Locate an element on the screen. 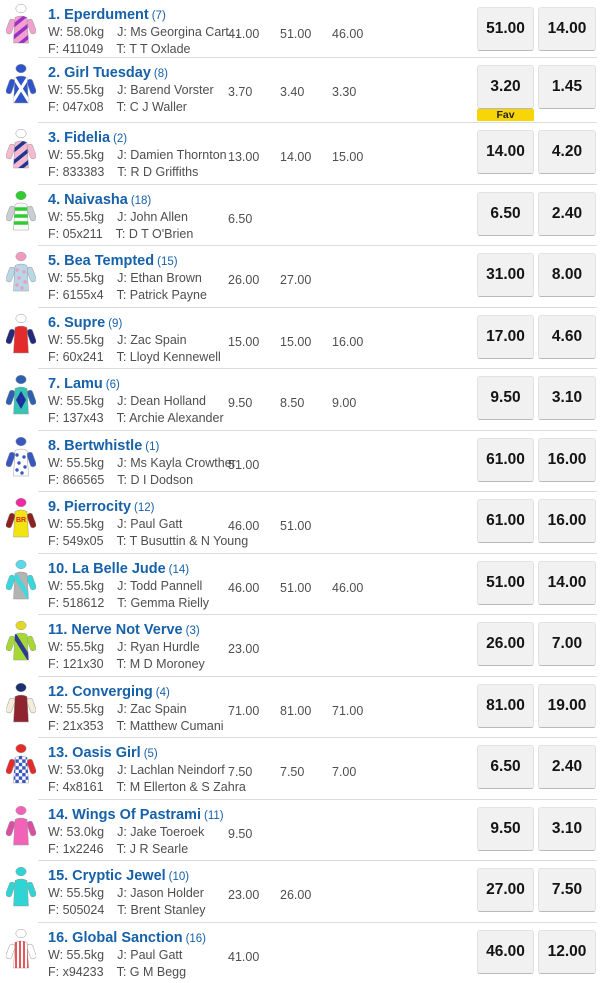 This screenshot has width=607, height=983. place-odds-button: 4.60 is located at coordinates (567, 337).